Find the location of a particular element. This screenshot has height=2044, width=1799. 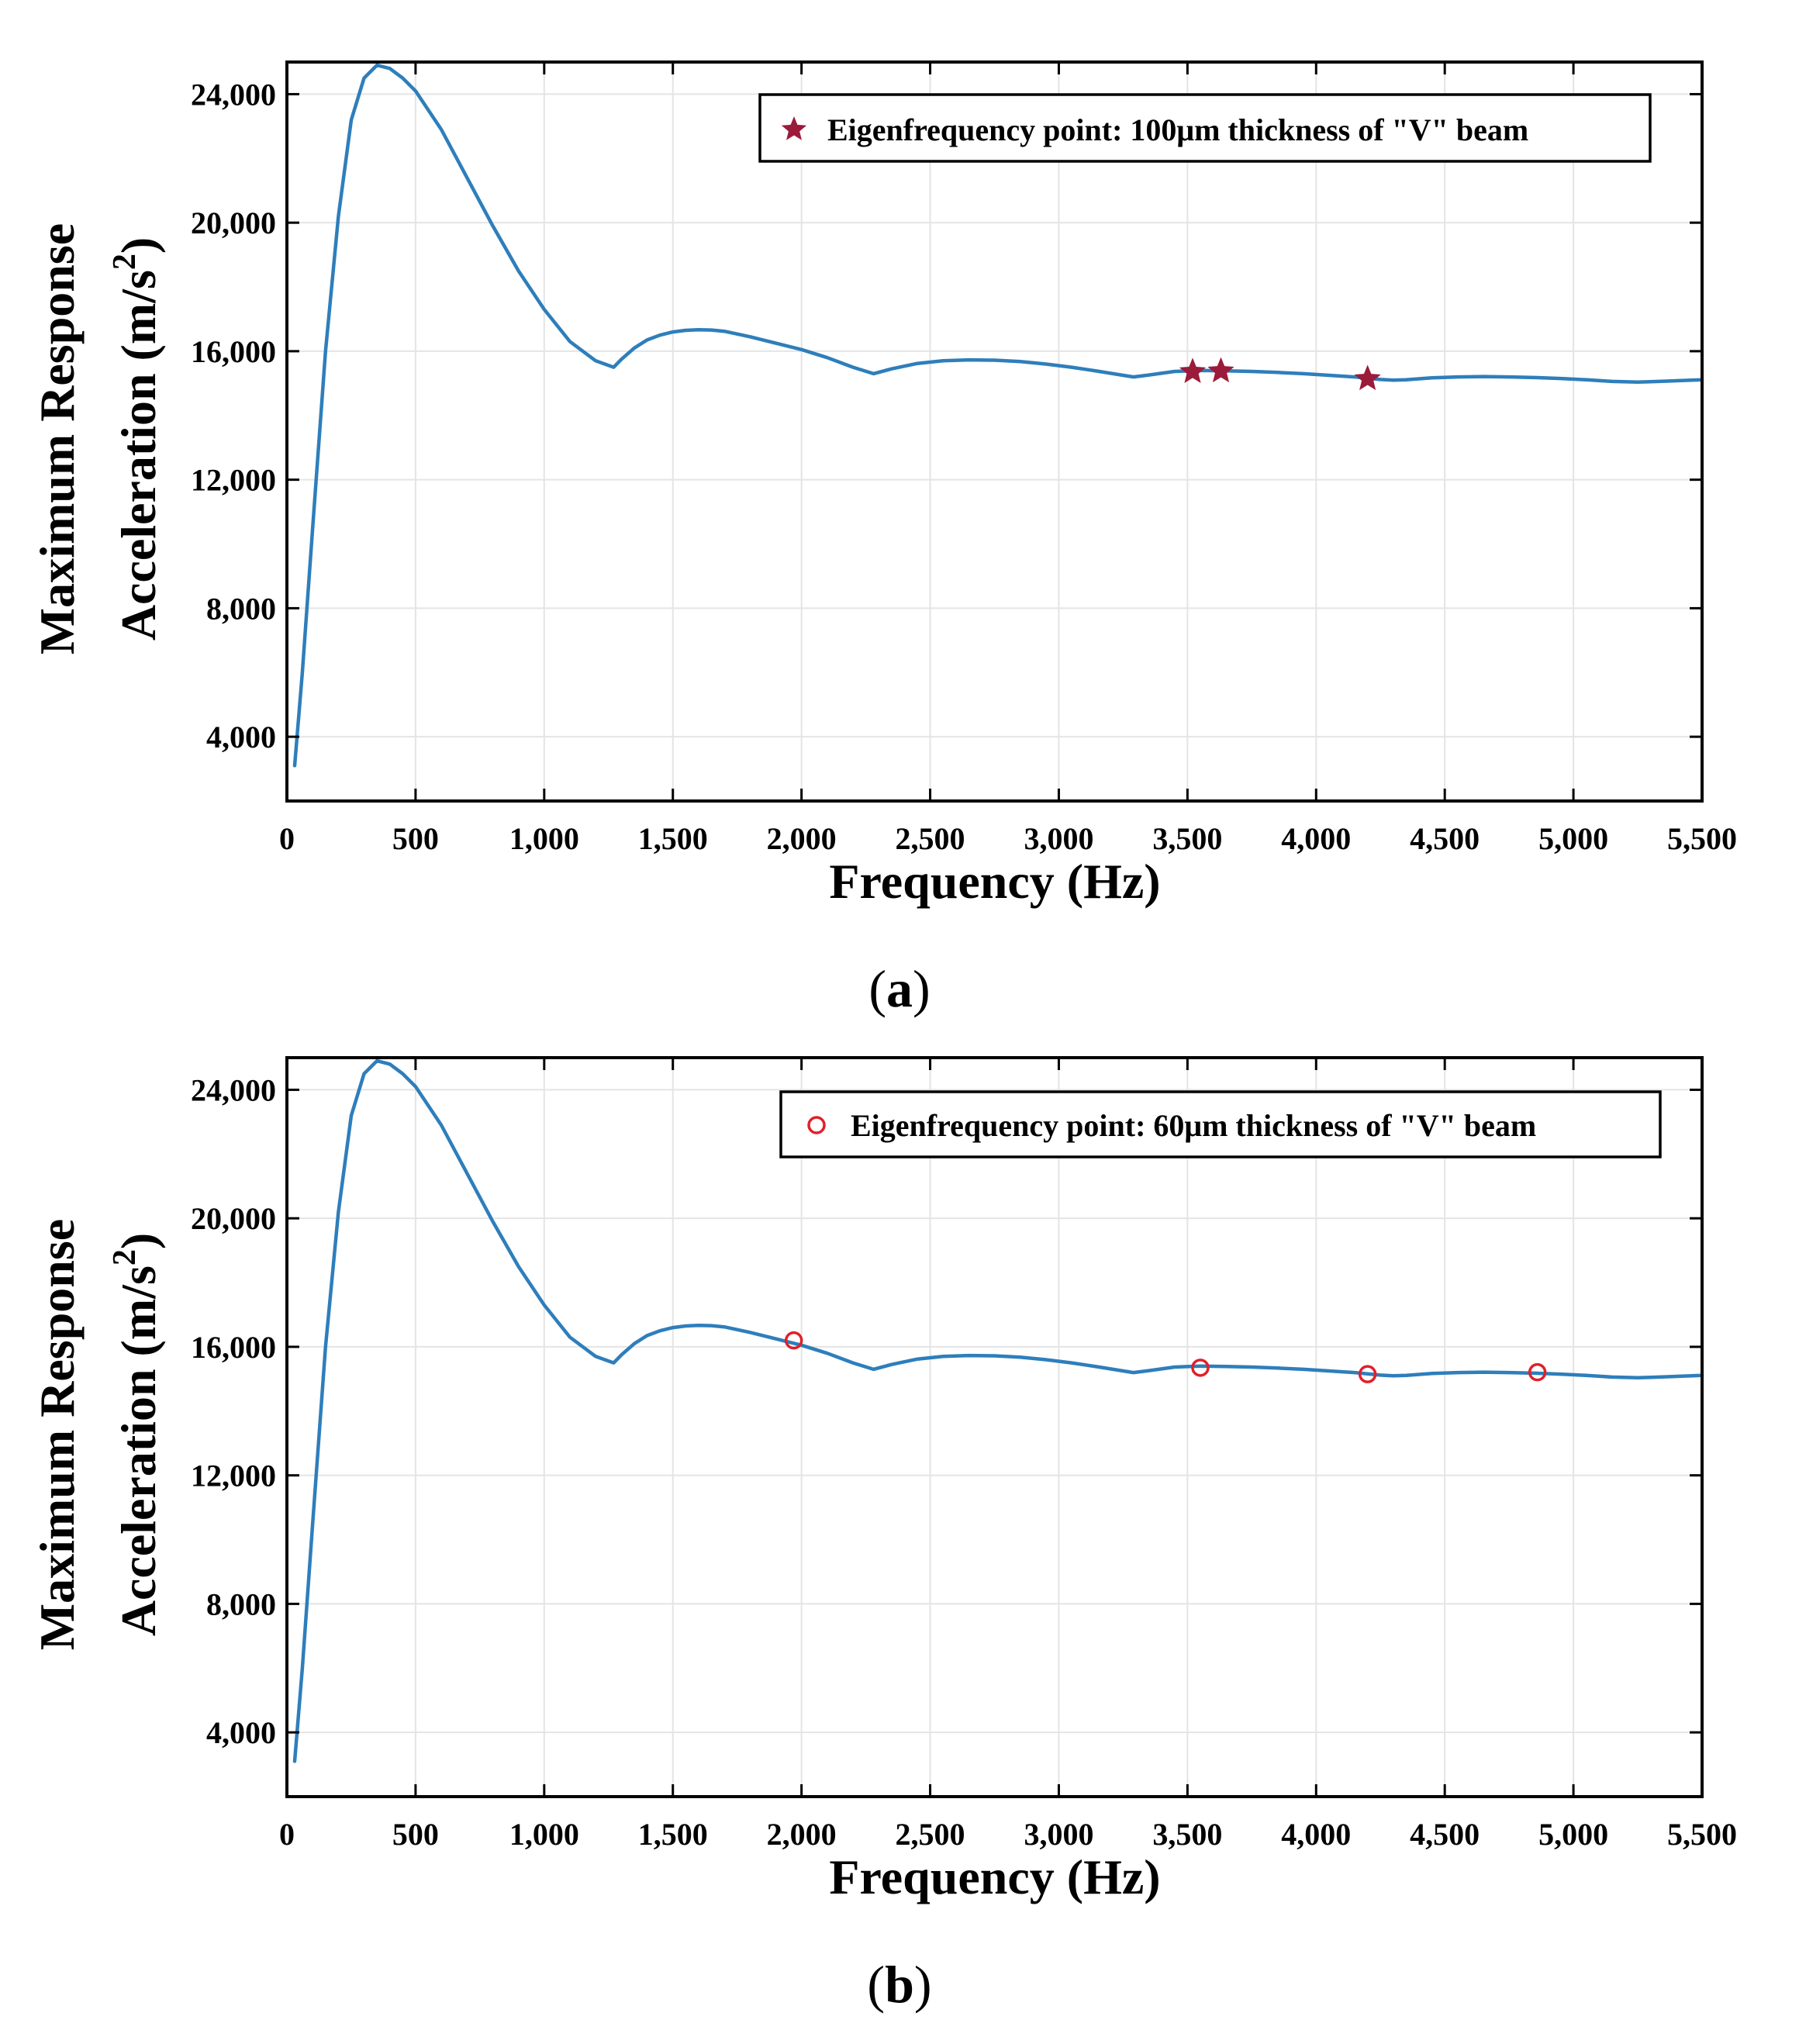

panel-label-letter: a is located at coordinates (899, 988).